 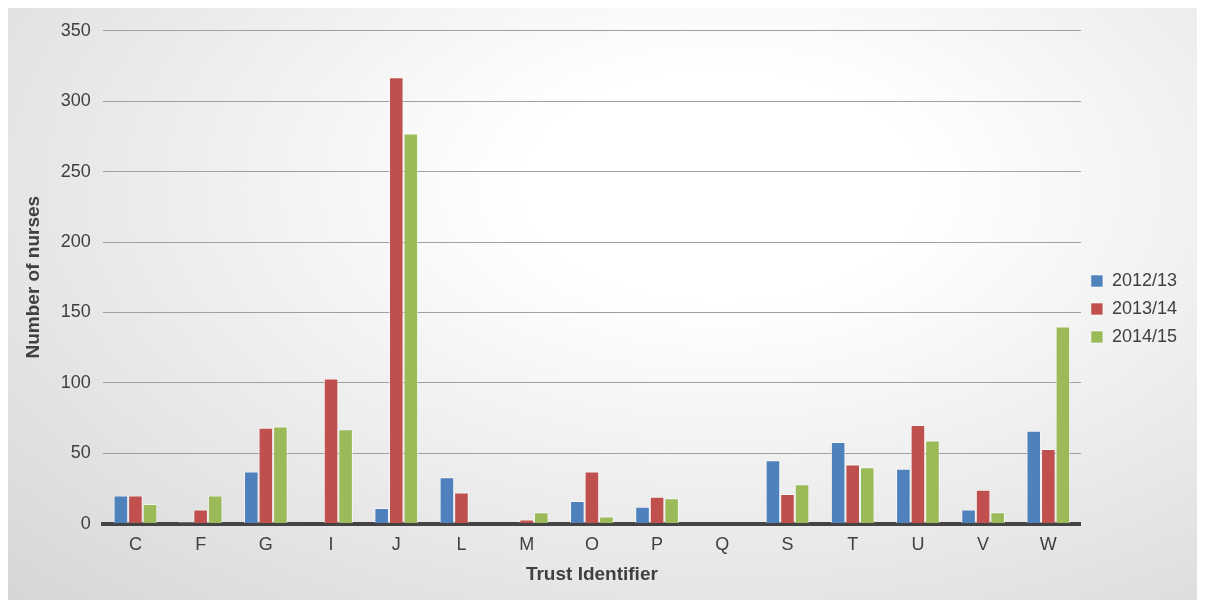 What do you see at coordinates (918, 544) in the screenshot?
I see `x-tick-label: U` at bounding box center [918, 544].